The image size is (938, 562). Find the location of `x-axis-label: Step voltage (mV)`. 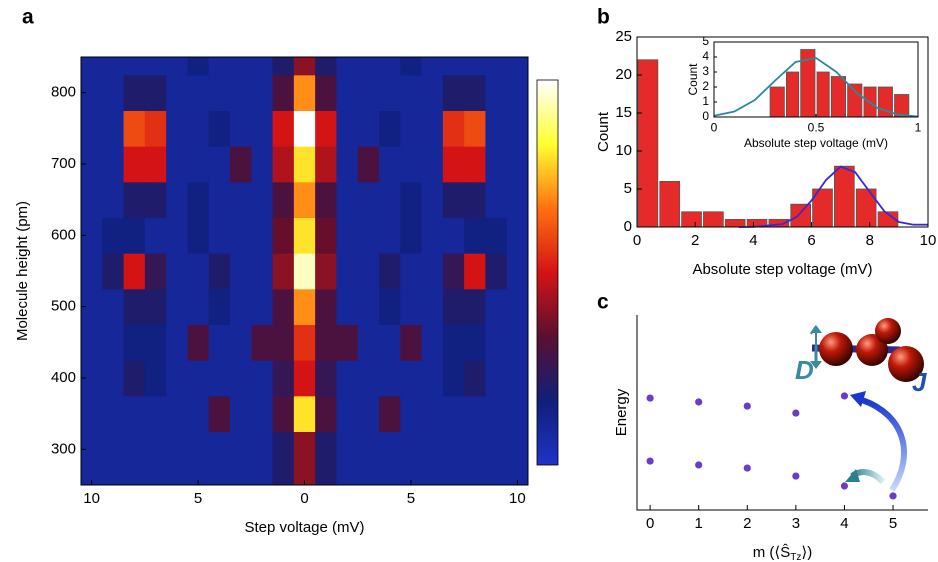

x-axis-label: Step voltage (mV) is located at coordinates (304, 527).